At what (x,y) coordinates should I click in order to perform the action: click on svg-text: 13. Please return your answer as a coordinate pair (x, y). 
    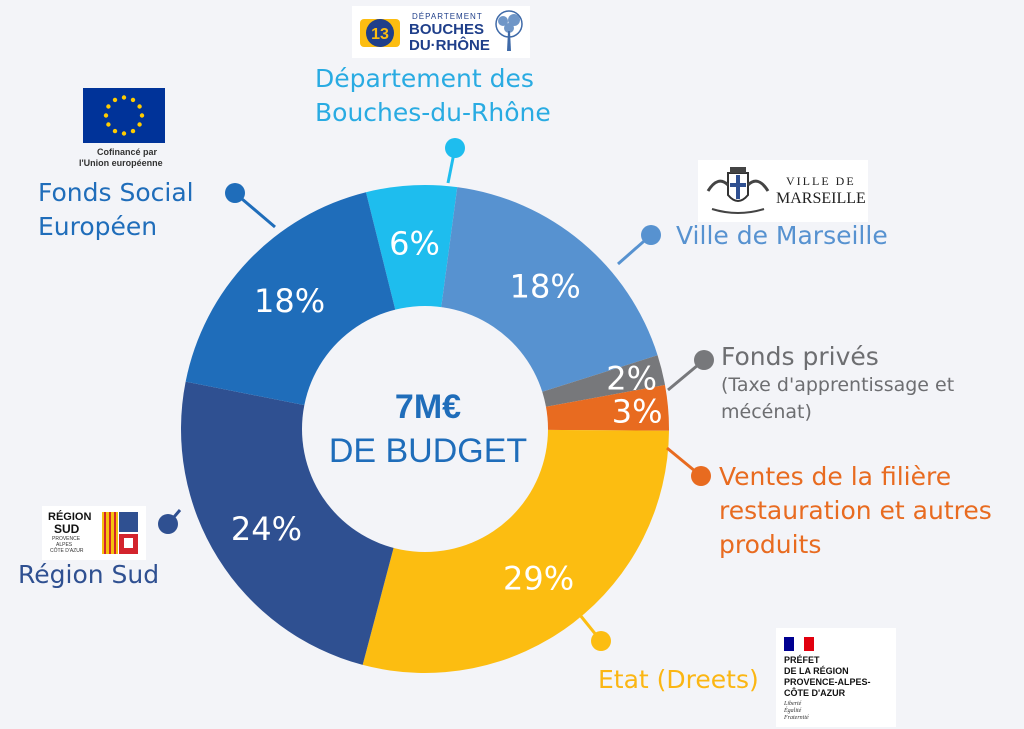
    Looking at the image, I should click on (380, 34).